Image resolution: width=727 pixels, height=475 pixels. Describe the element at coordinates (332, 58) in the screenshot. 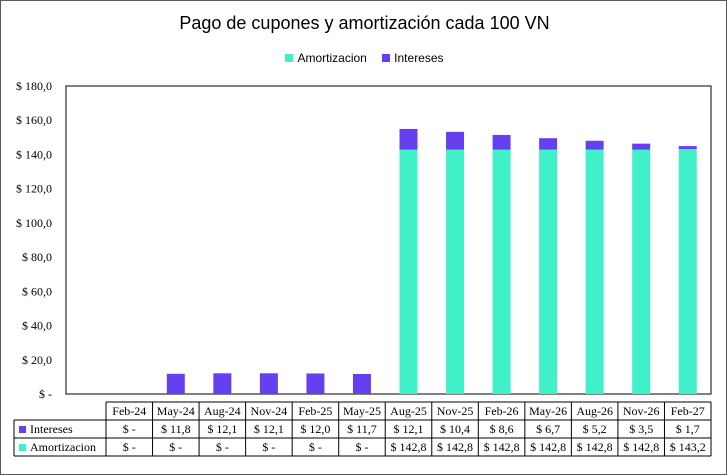

I see `legend-label-amortizacion: Amortizacion` at that location.